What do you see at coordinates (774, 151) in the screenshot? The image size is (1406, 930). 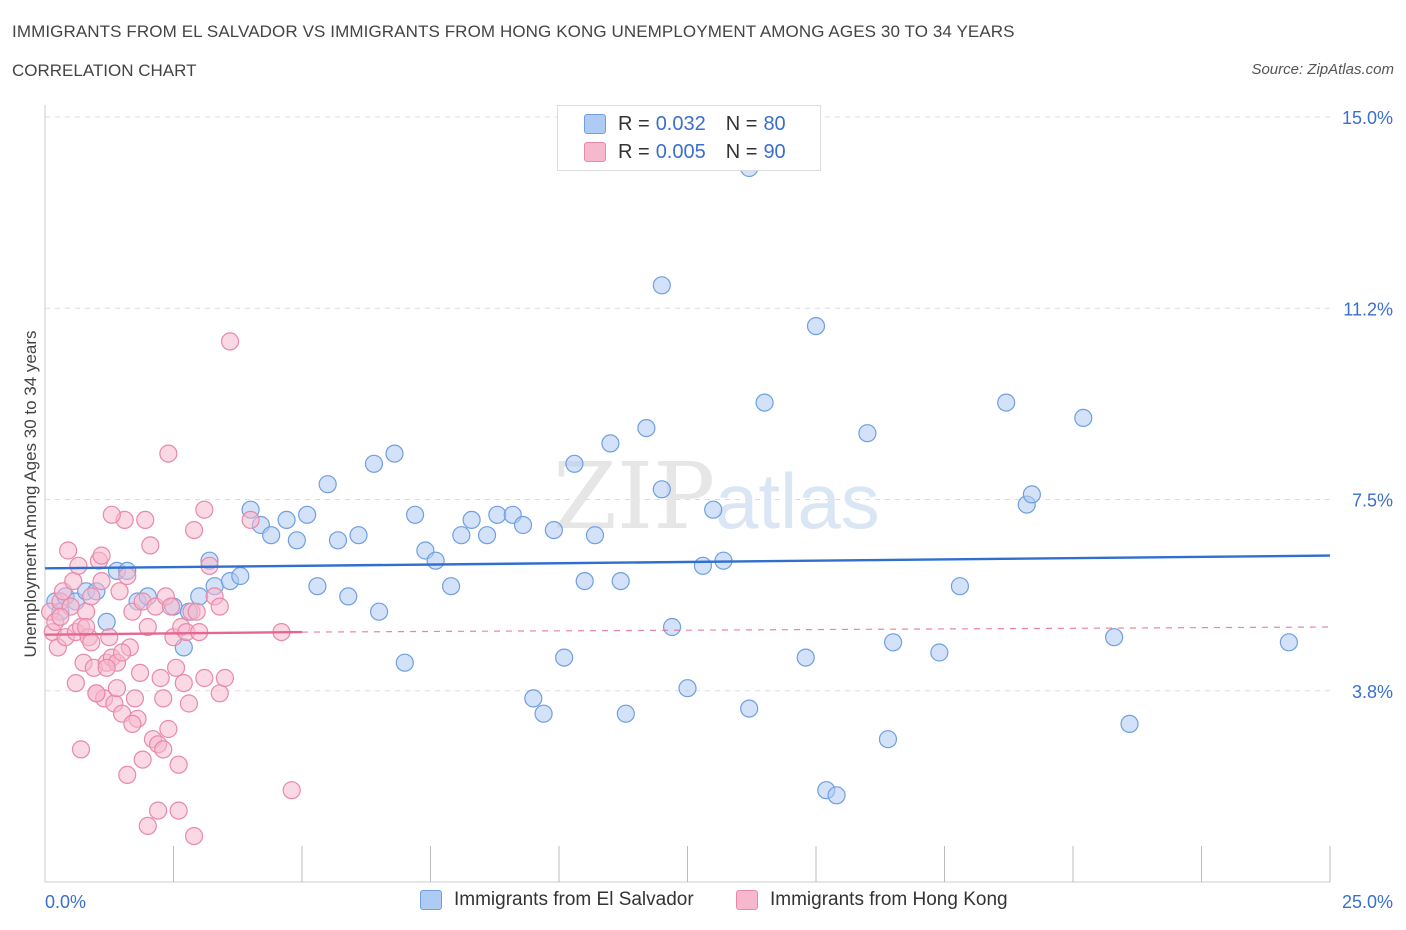 I see `n-value: 90` at bounding box center [774, 151].